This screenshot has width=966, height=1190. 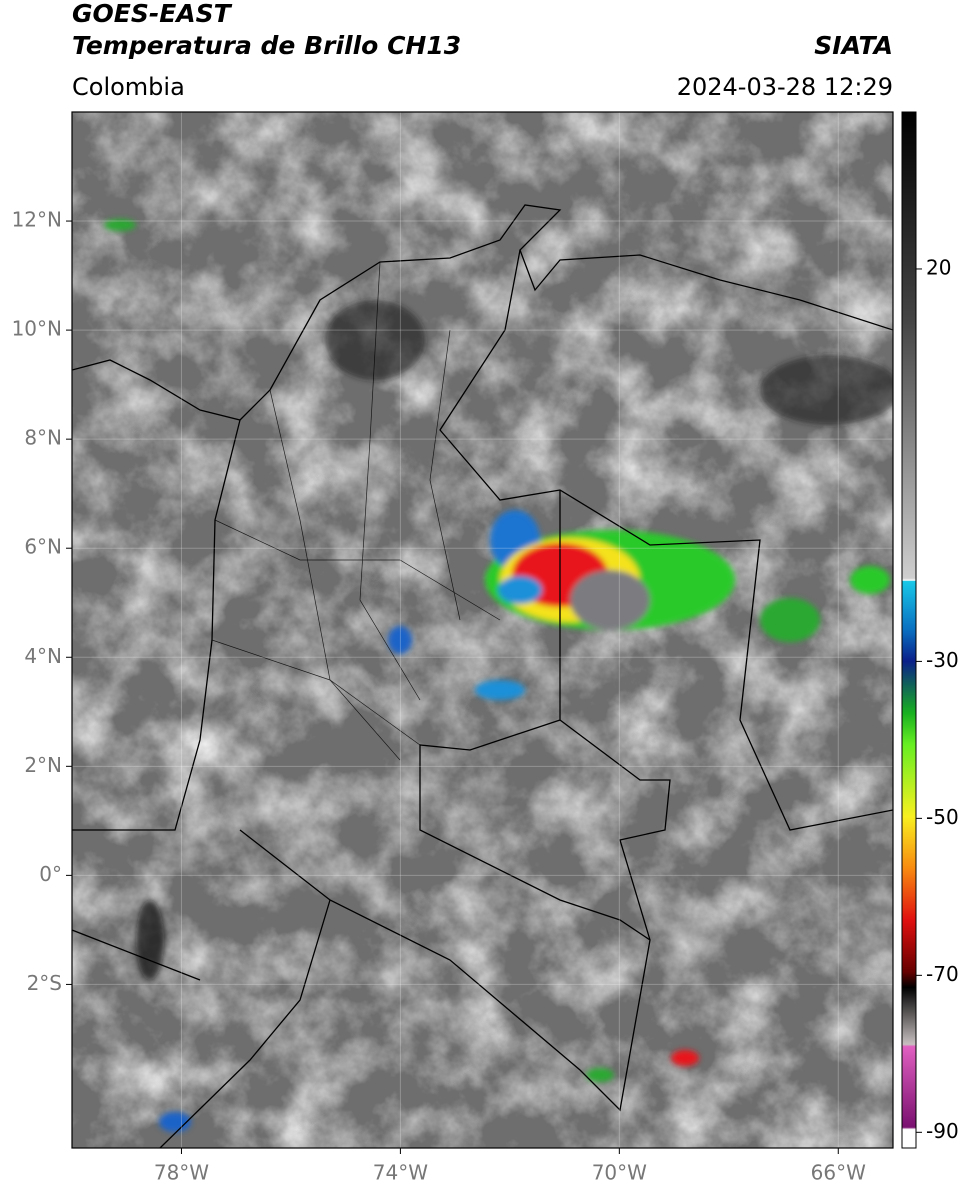 I want to click on subtitle: Temperatura de Brillo CH13, so click(x=266, y=45).